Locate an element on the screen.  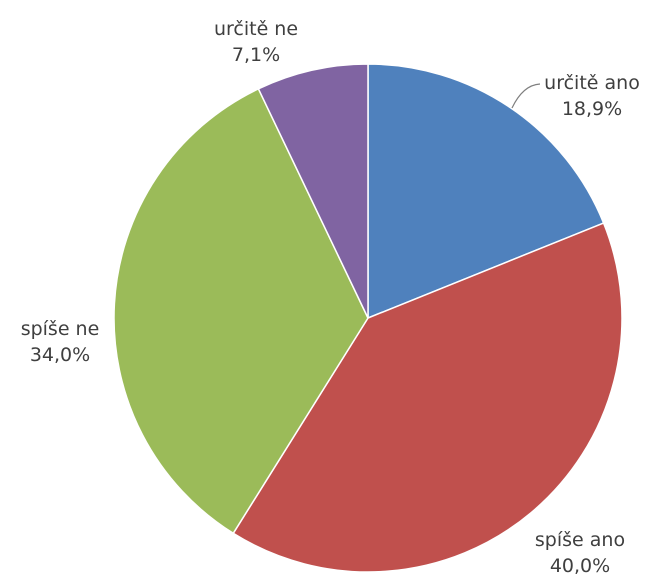
slice-label-spise-ano-value: 40,0% is located at coordinates (580, 566).